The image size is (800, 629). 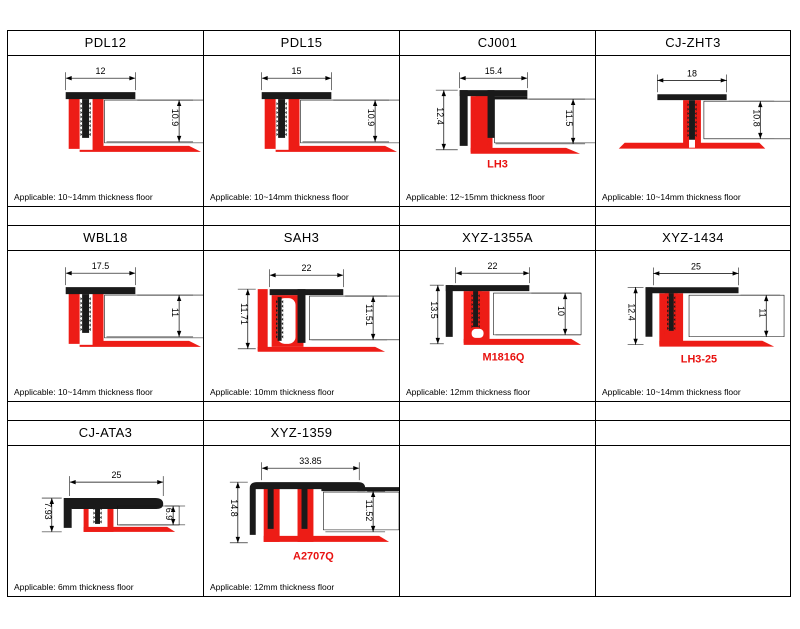 I want to click on model-name-label: XYZ-1355A, so click(x=497, y=237).